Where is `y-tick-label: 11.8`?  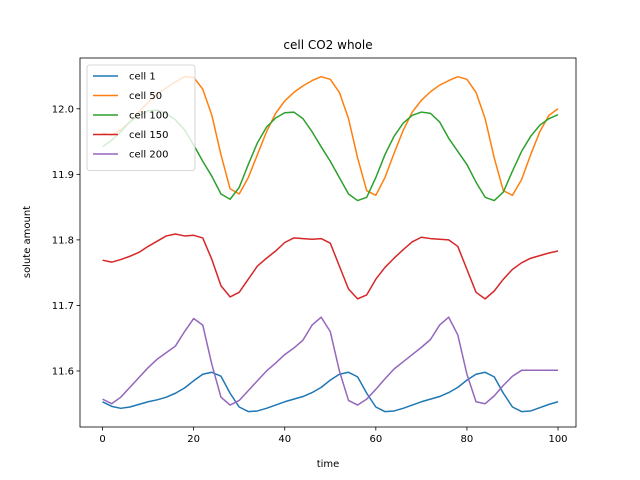 y-tick-label: 11.8 is located at coordinates (63, 240).